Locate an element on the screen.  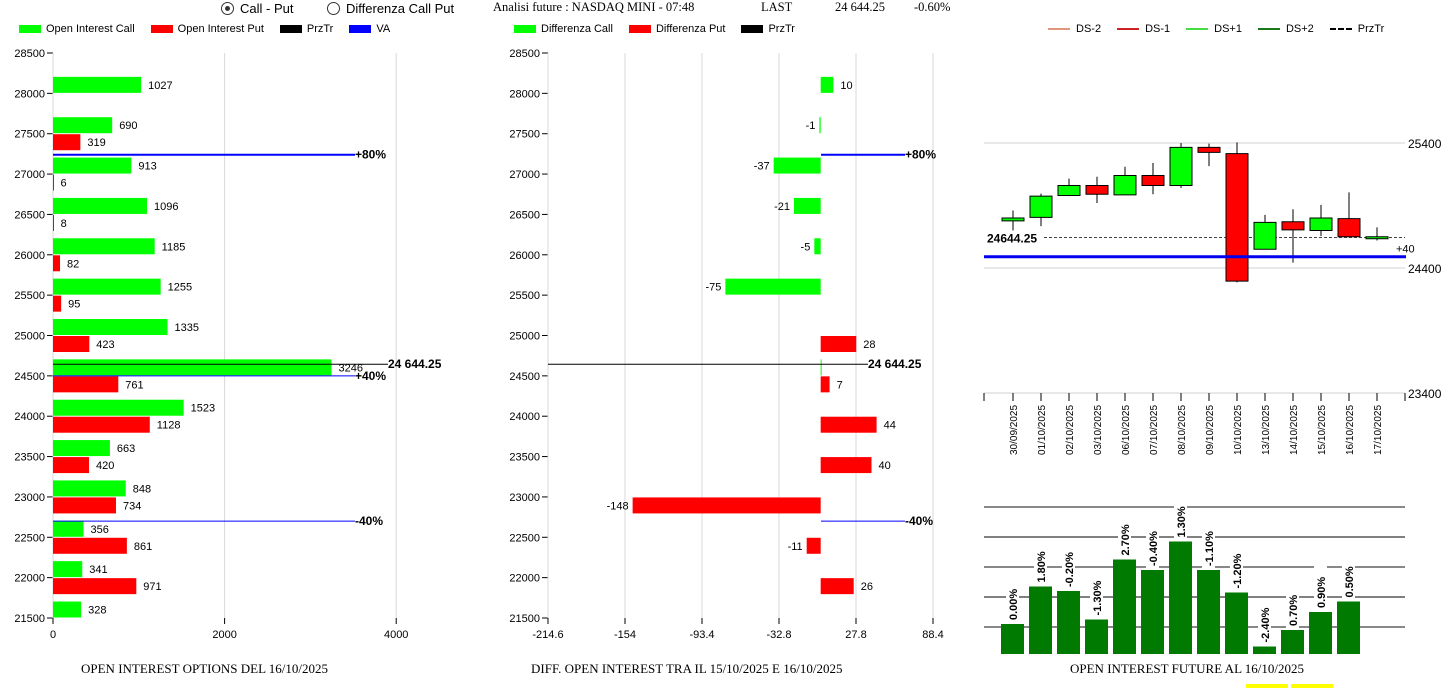
line-prztr-dashed is located at coordinates (1340, 29).